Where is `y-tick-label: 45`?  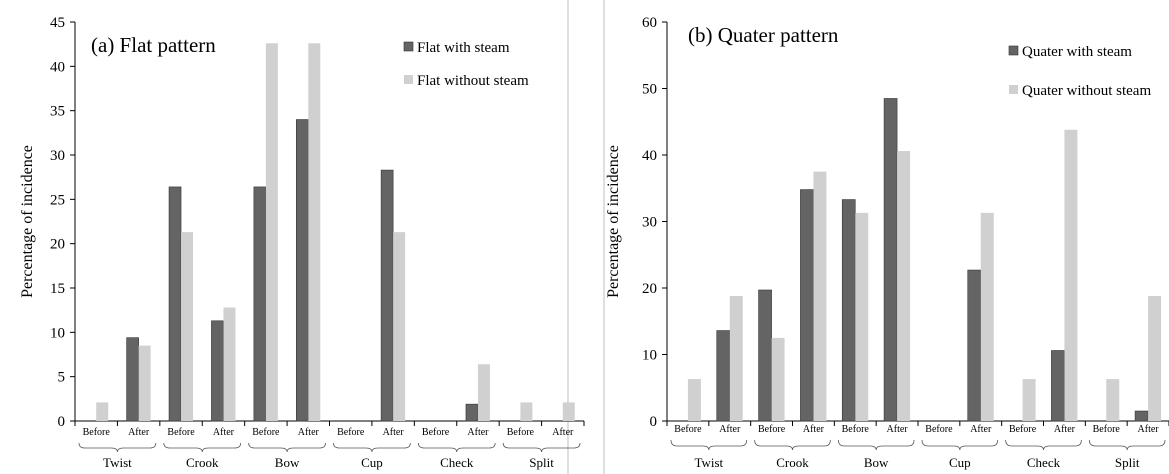
y-tick-label: 45 is located at coordinates (57, 23).